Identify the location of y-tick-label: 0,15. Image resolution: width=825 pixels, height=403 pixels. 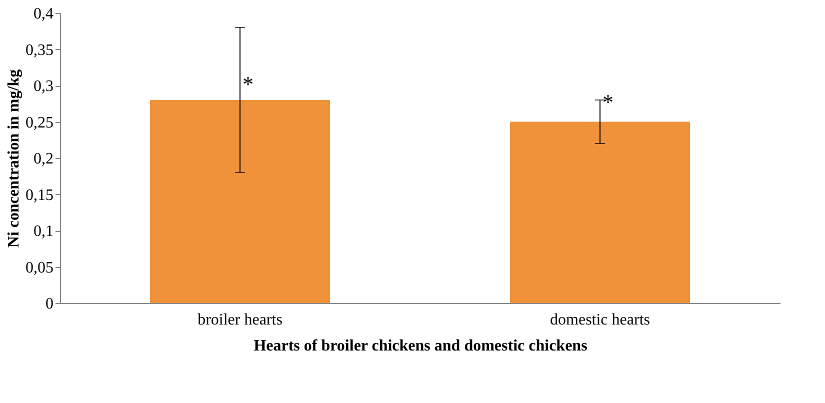
(40, 195).